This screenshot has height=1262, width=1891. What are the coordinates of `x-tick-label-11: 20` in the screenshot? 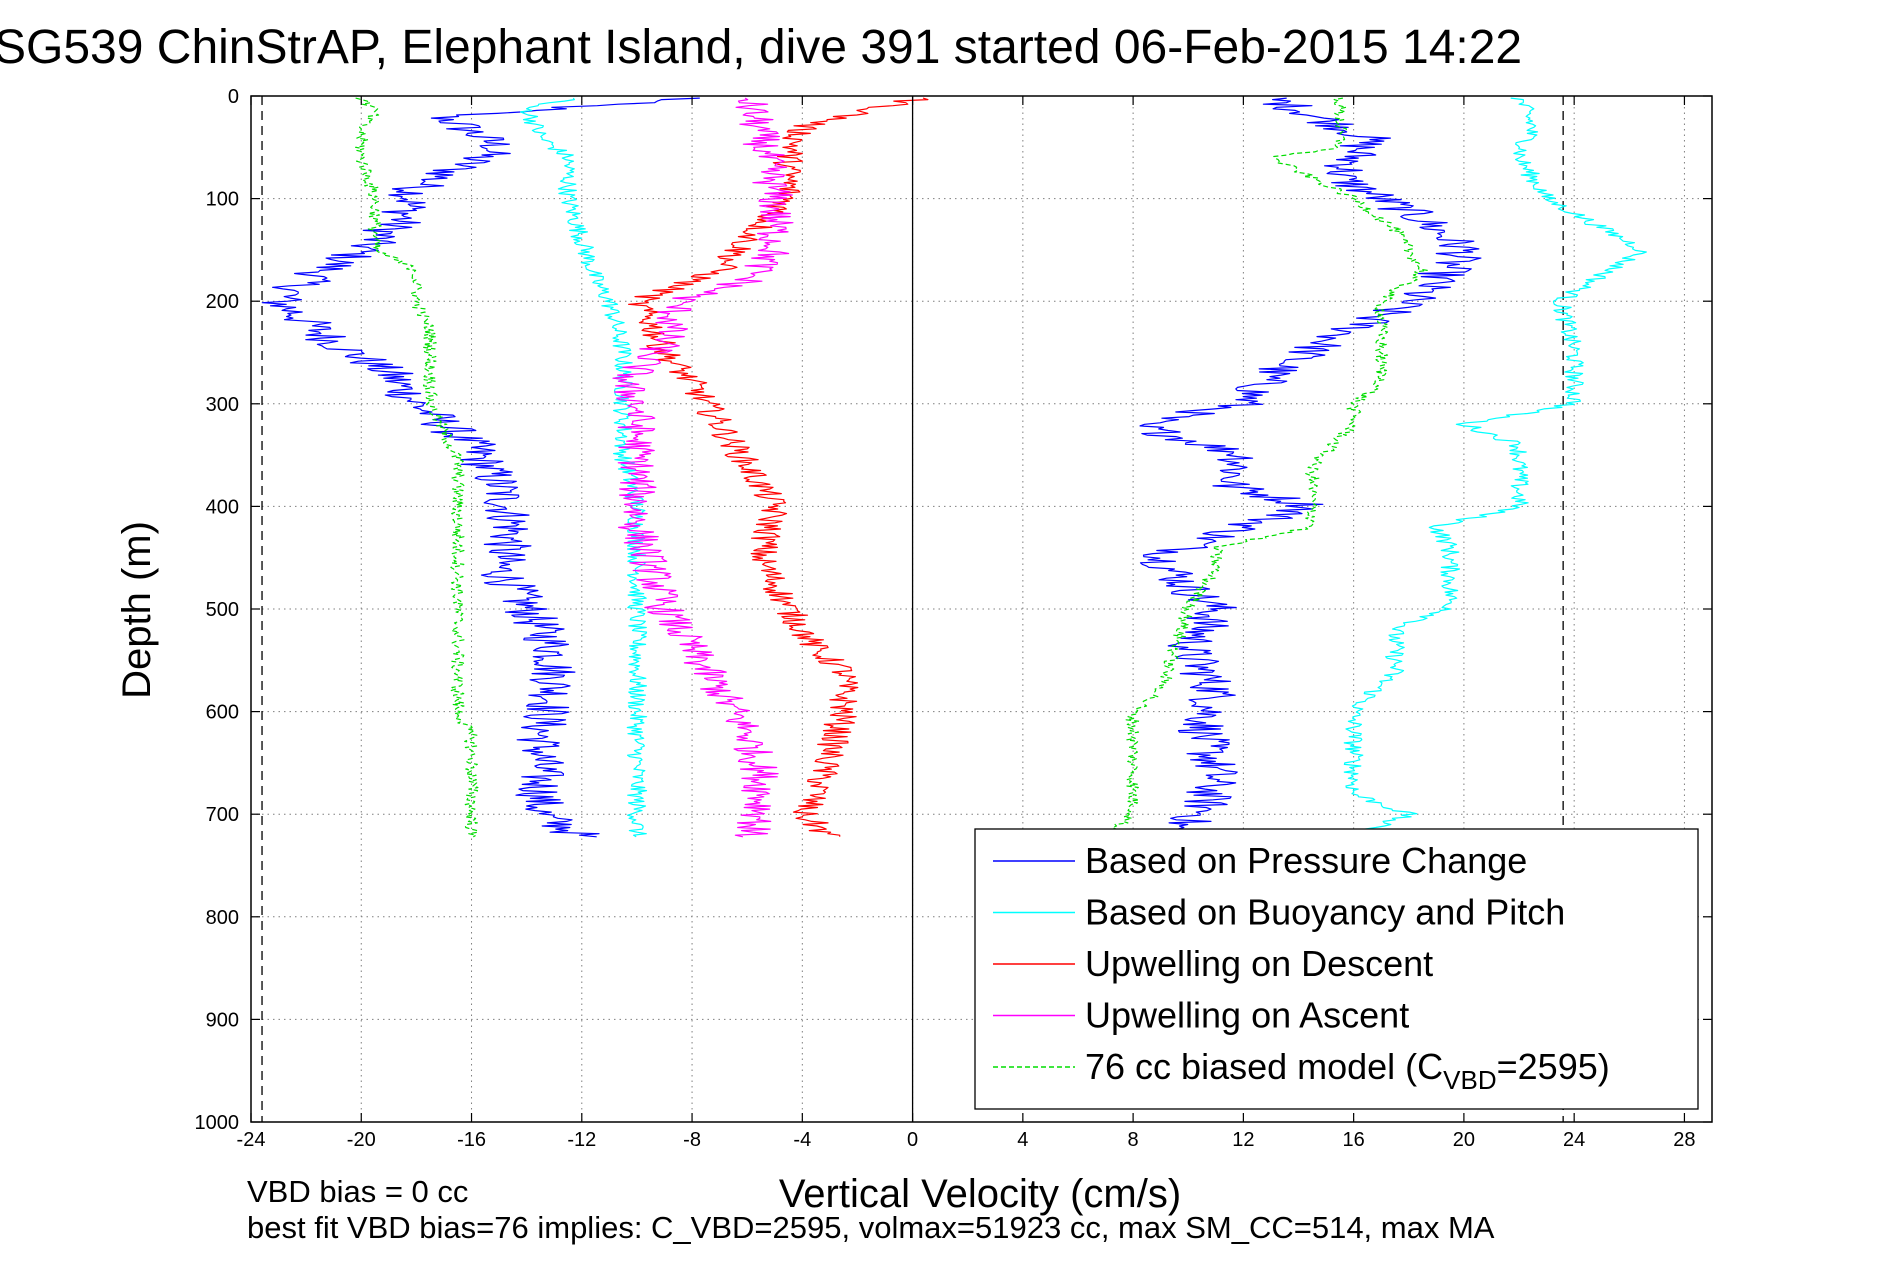 It's located at (1464, 1140).